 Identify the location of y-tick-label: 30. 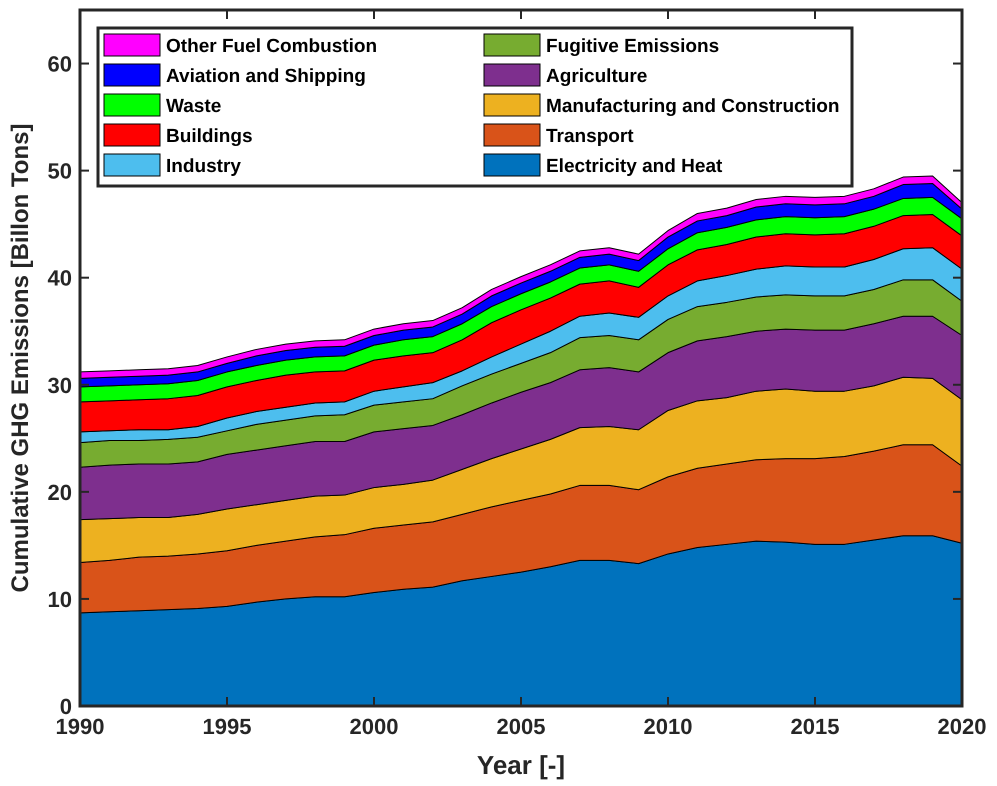
(60, 385).